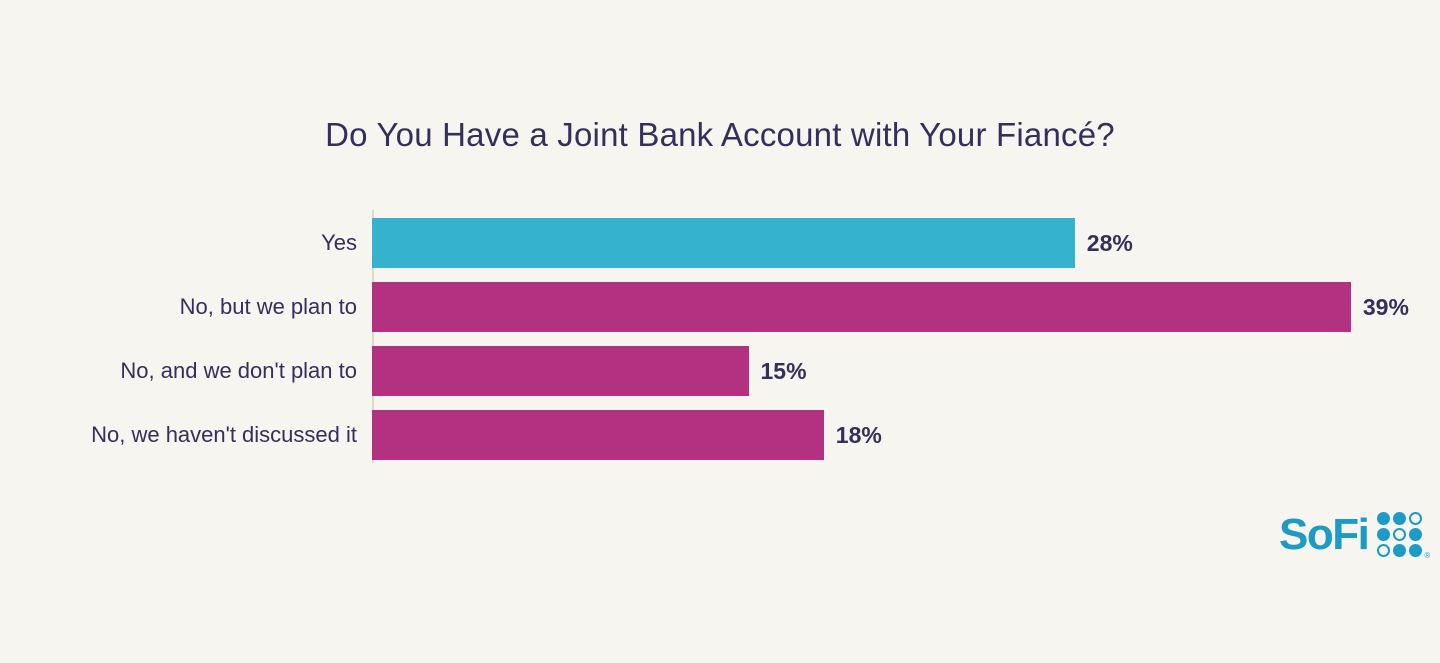  I want to click on chart-row: No, but we plan to 39%, so click(720, 307).